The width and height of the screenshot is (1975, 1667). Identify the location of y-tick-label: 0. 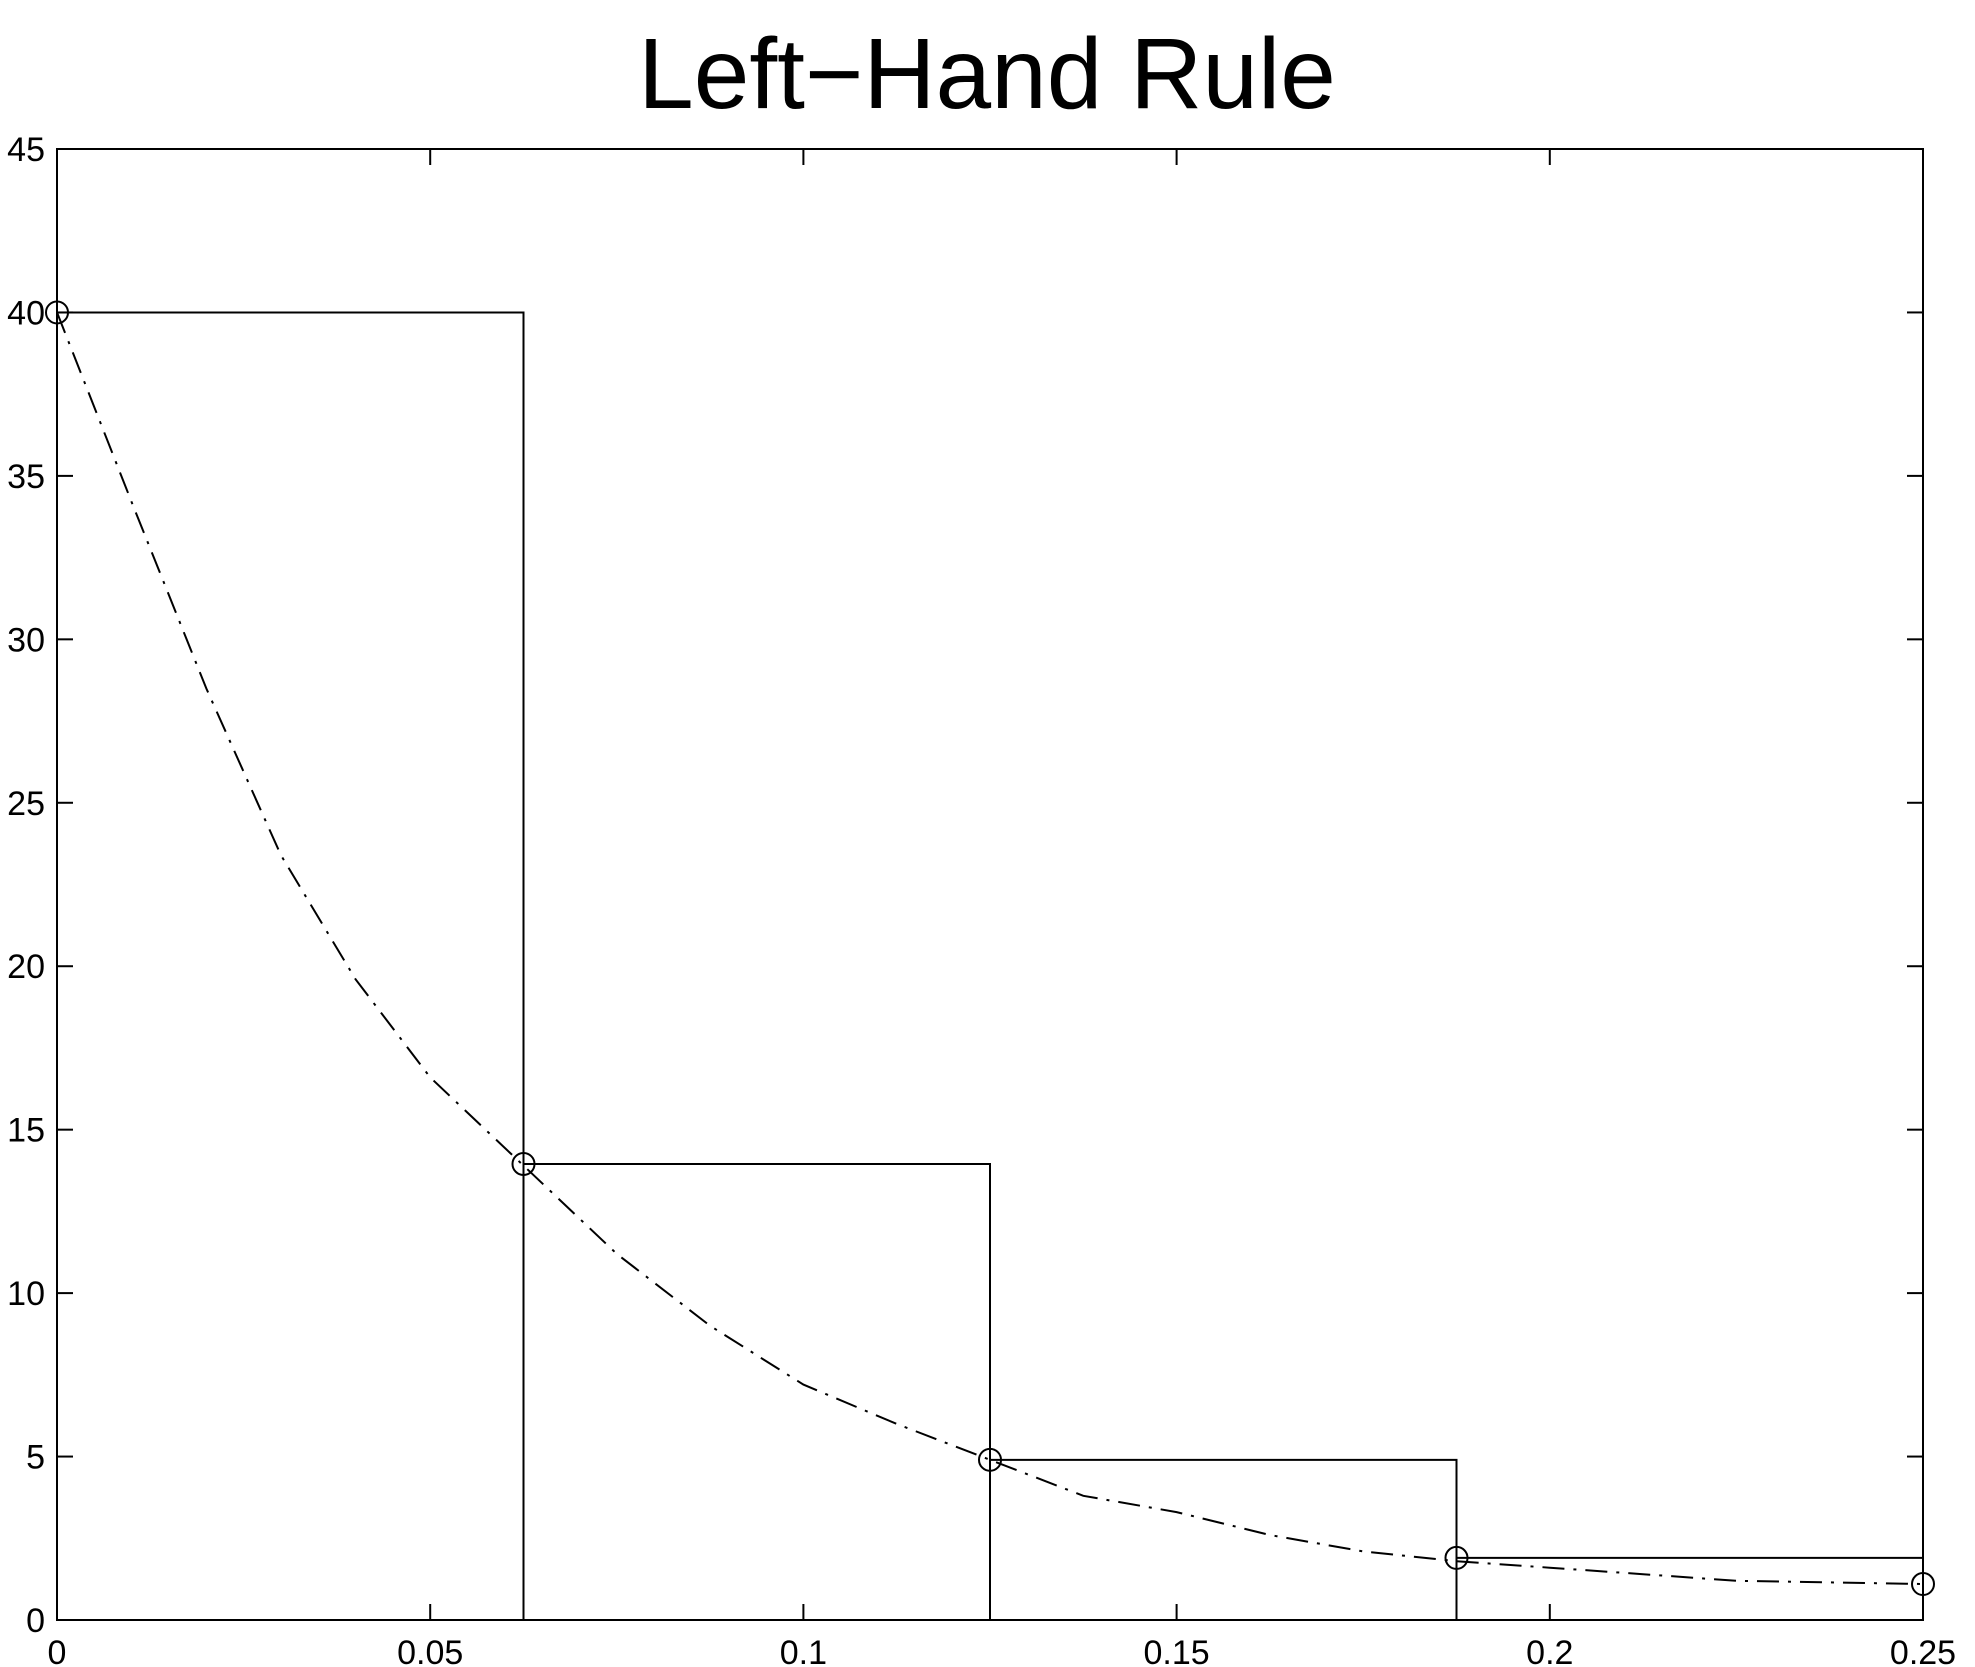
(35, 1621).